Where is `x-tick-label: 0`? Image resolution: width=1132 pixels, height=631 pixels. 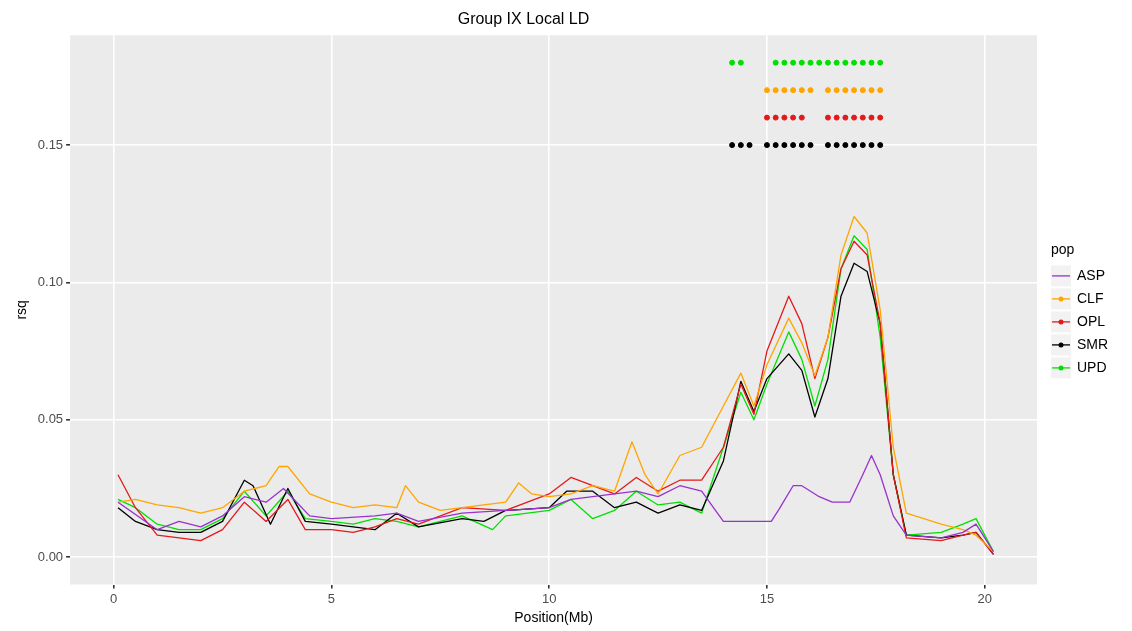
x-tick-label: 0 is located at coordinates (114, 598).